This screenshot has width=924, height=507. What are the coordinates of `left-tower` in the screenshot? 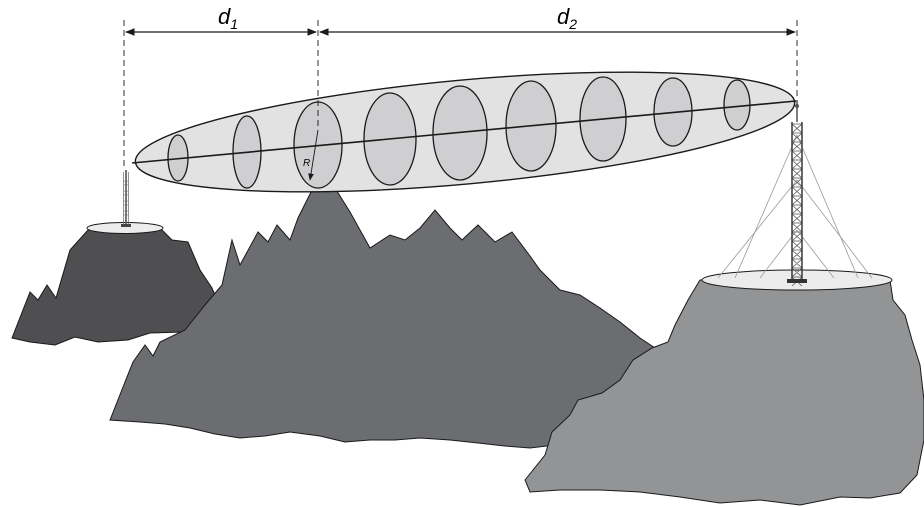 It's located at (126, 198).